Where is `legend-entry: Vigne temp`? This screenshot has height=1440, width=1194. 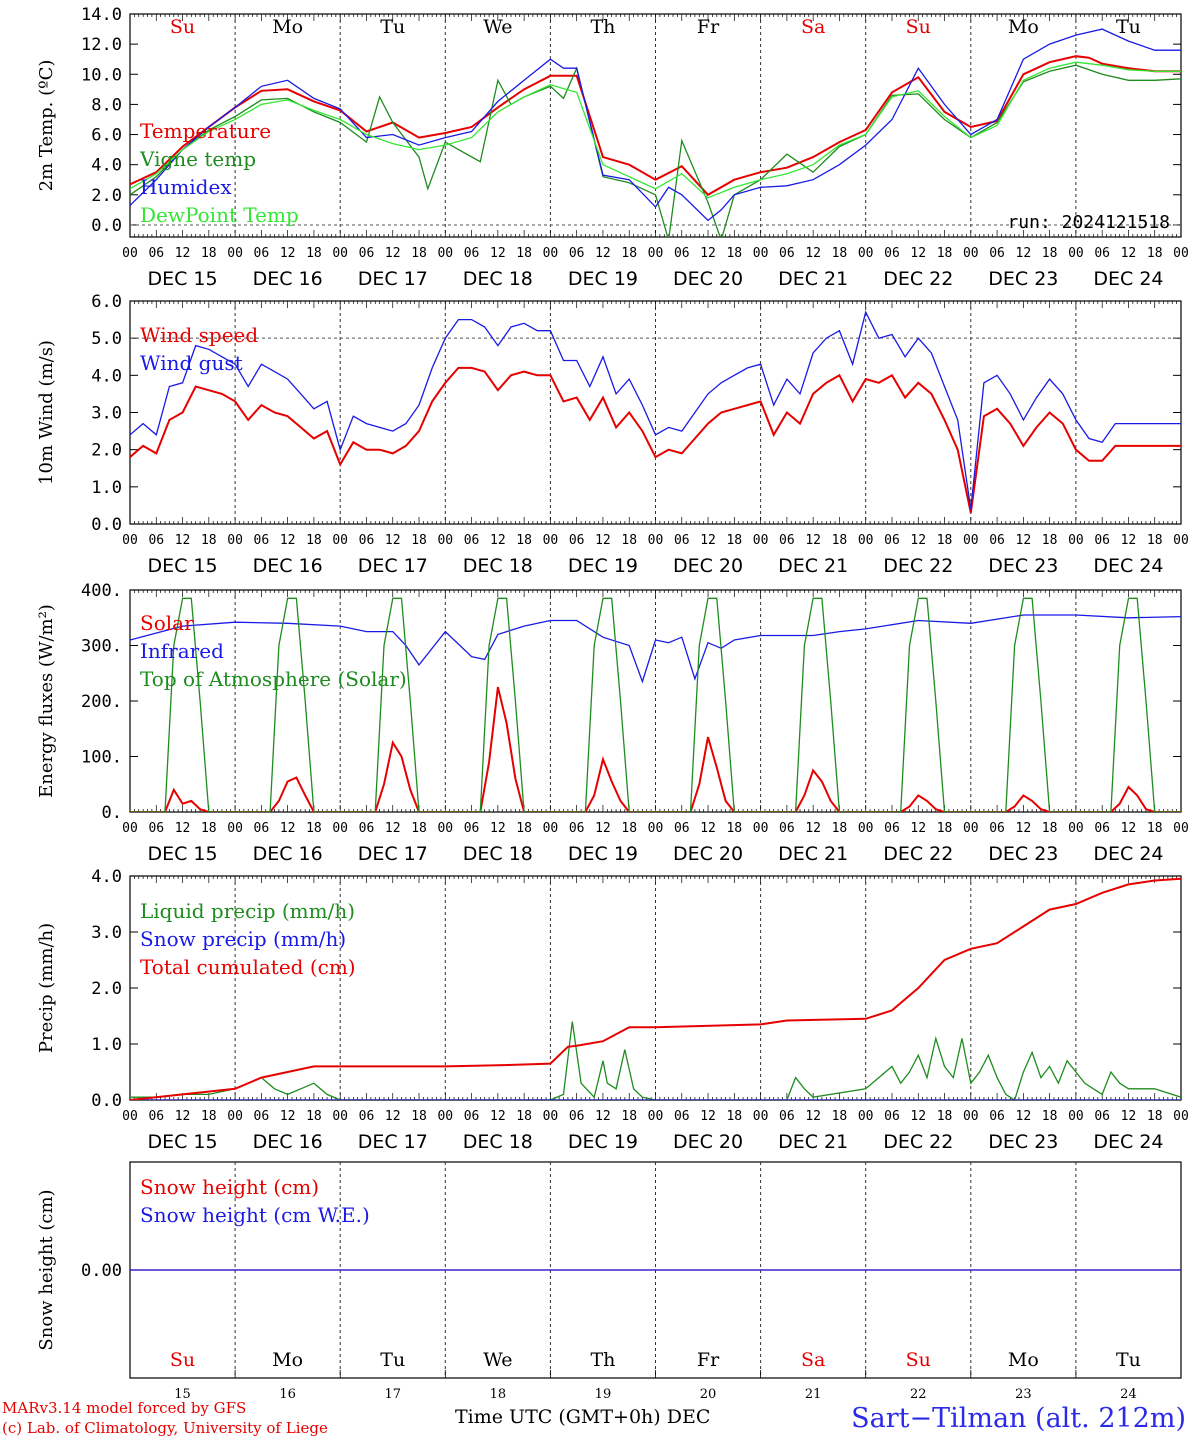
legend-entry: Vigne temp is located at coordinates (197, 159).